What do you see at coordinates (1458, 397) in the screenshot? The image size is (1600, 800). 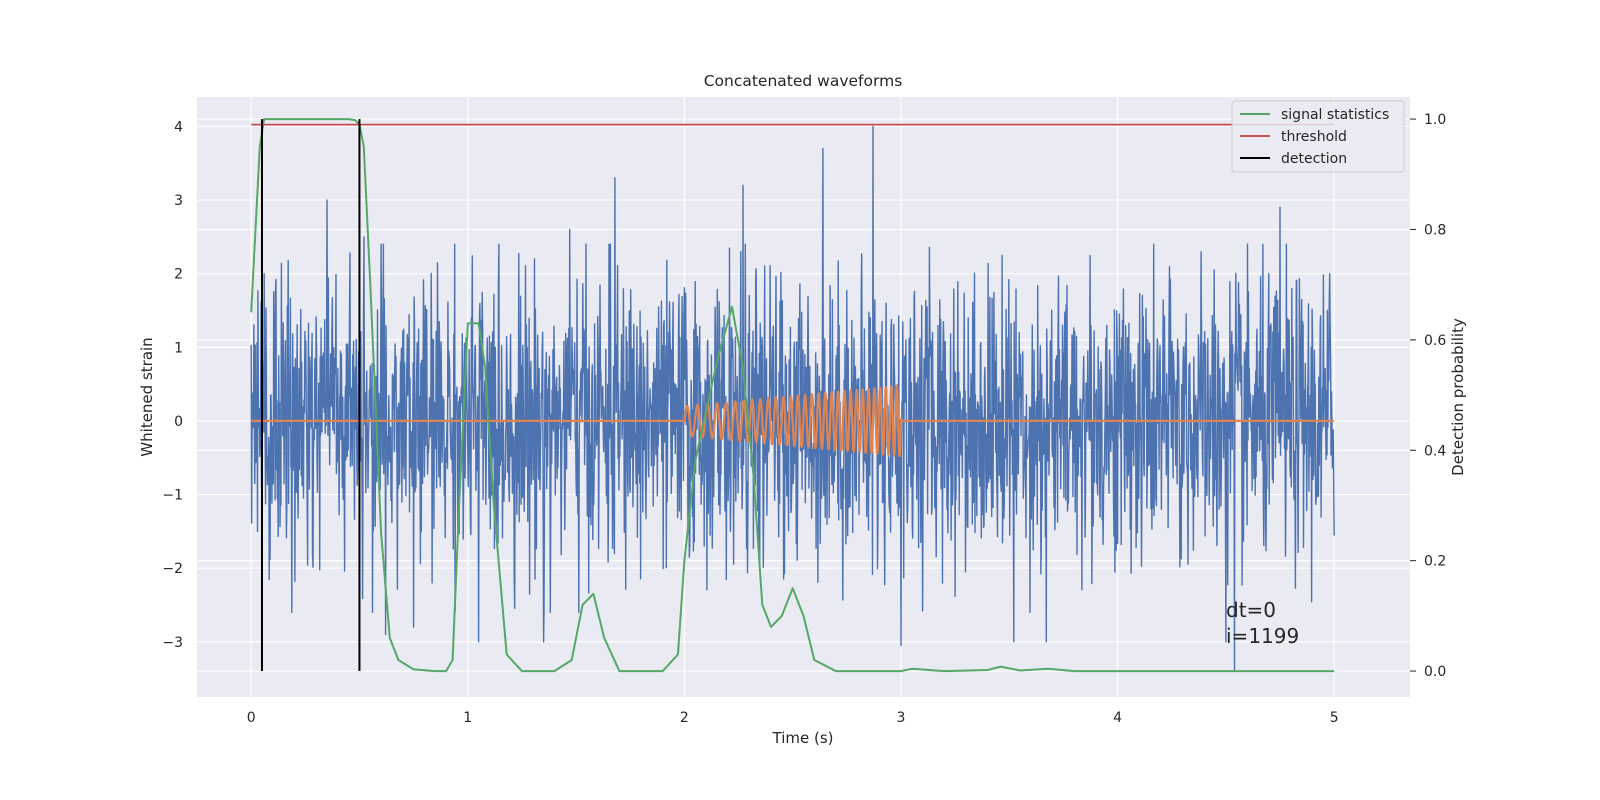 I see `y2-axis-title: Detection probability` at bounding box center [1458, 397].